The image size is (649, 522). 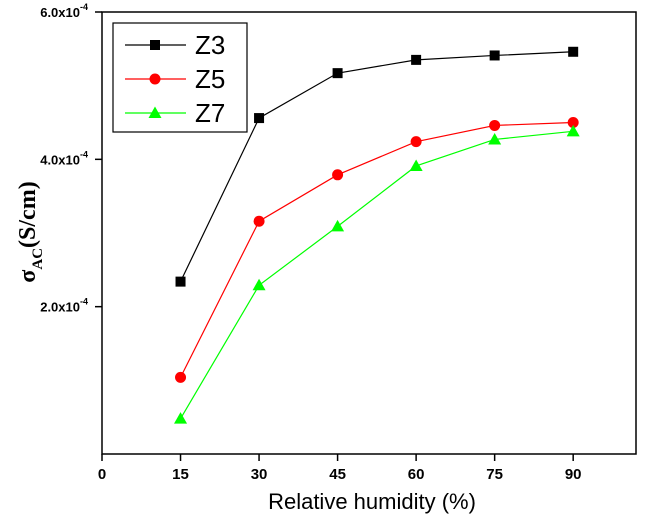 I want to click on x-tick-label: 30, so click(x=259, y=474).